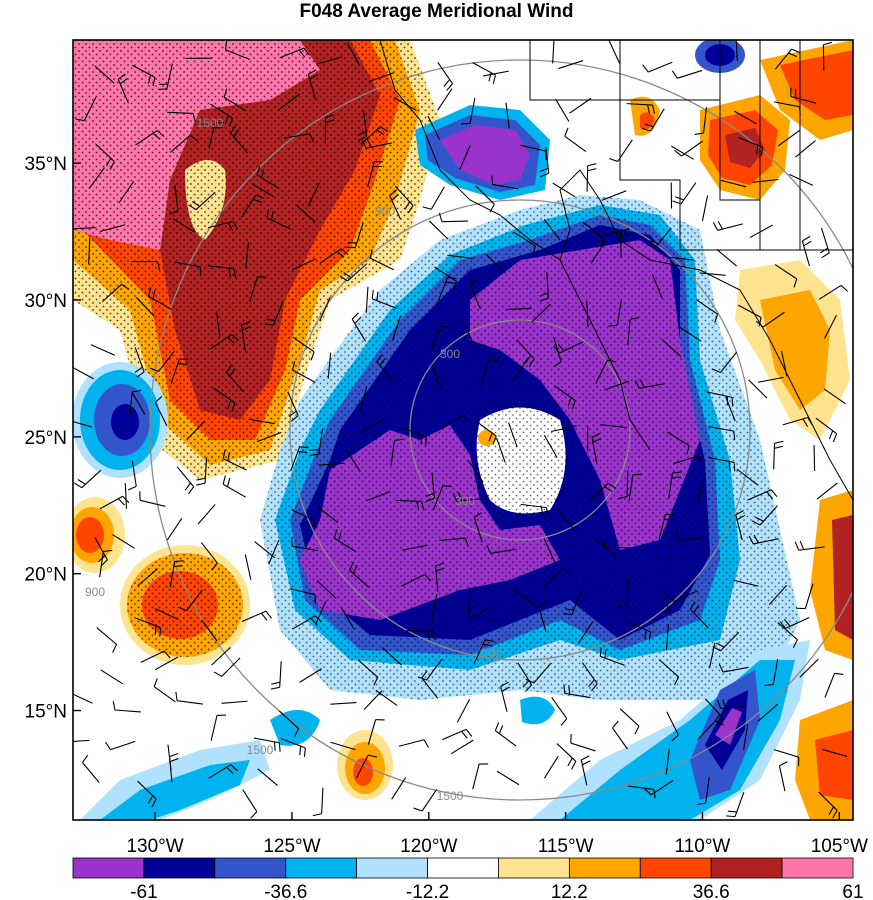 The image size is (873, 900). What do you see at coordinates (154, 846) in the screenshot?
I see `lon-tick-label: 130°W` at bounding box center [154, 846].